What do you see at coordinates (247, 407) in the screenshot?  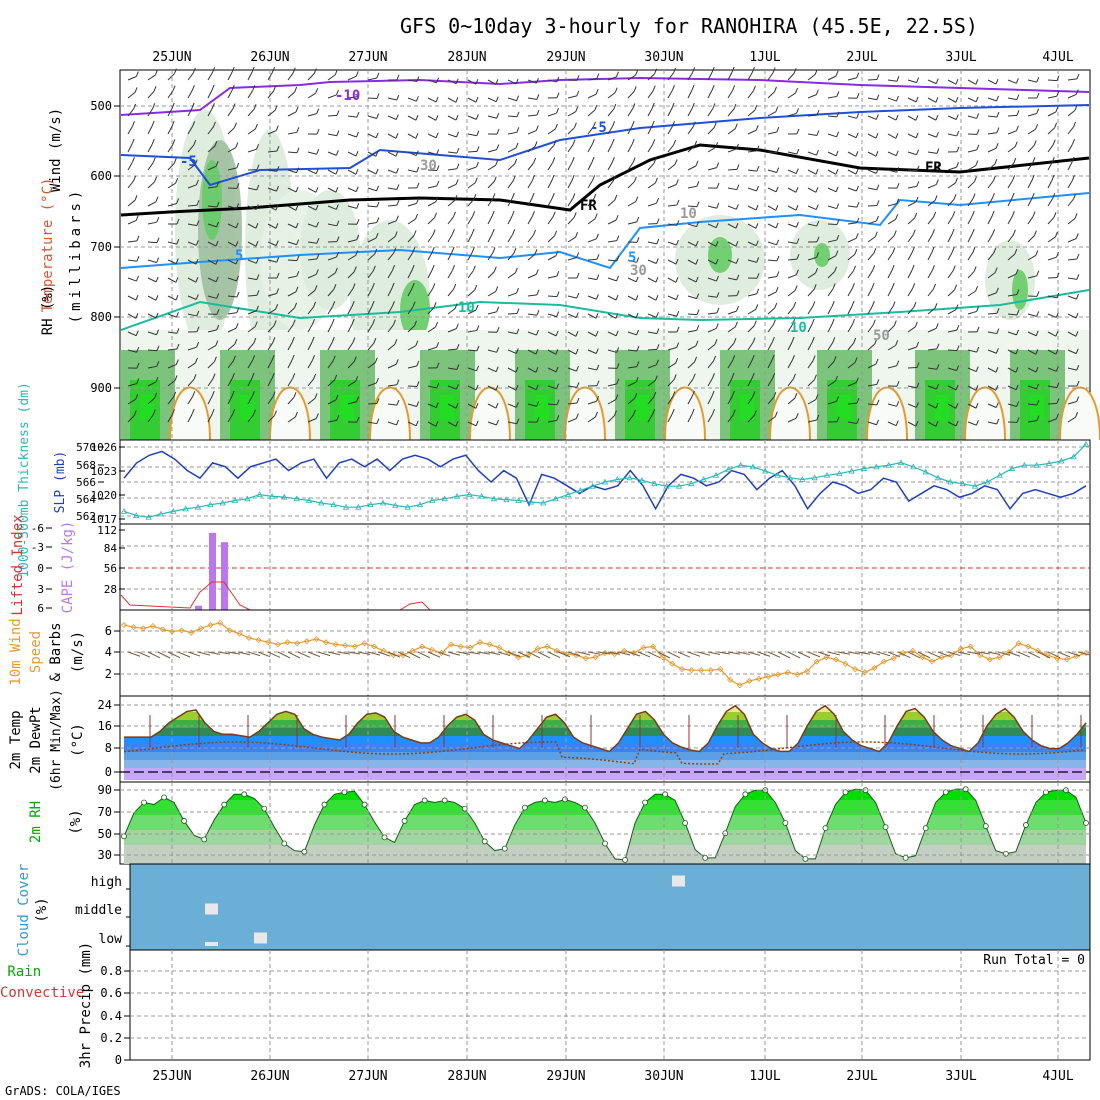 I see `rh-column-peak` at bounding box center [247, 407].